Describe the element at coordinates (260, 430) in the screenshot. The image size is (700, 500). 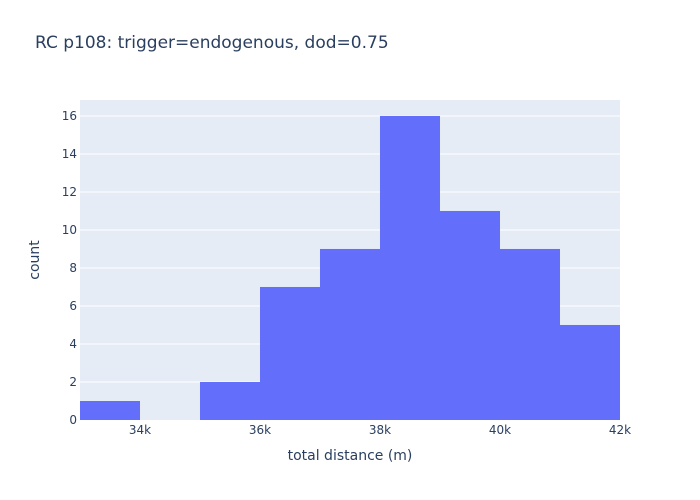
I see `x-tick-label: 36k` at that location.